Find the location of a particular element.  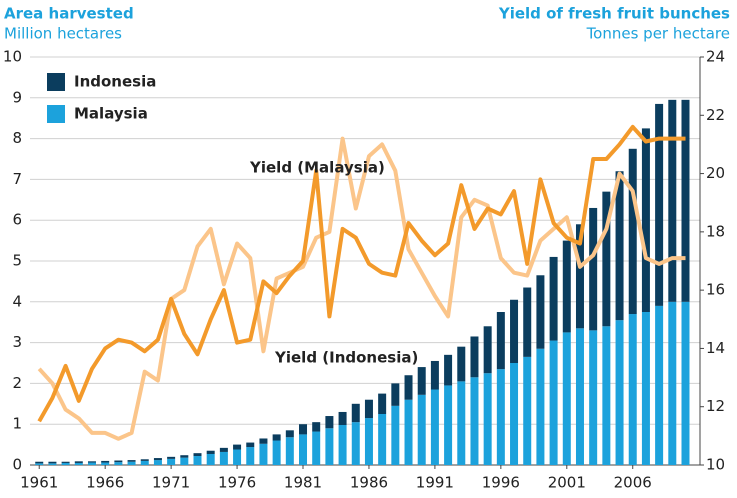

y2-tick-label: 16 is located at coordinates (715, 290).